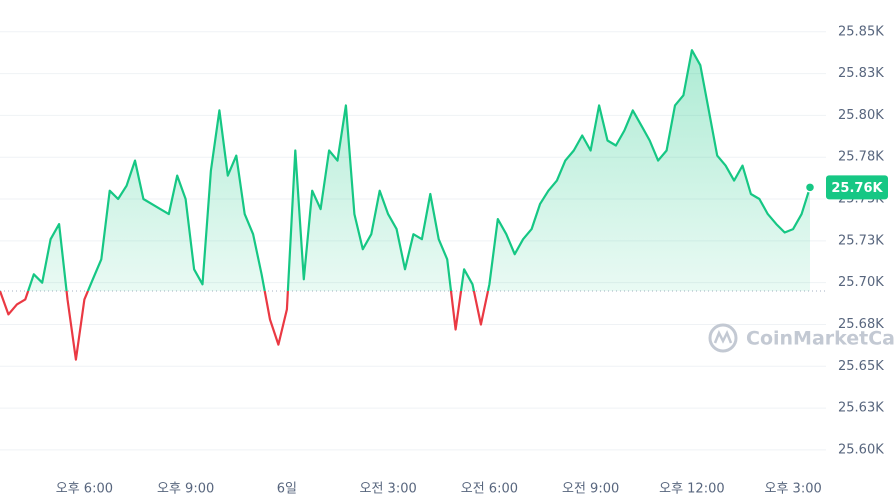 This screenshot has height=504, width=896. I want to click on x-tick-label: 6일, so click(287, 489).